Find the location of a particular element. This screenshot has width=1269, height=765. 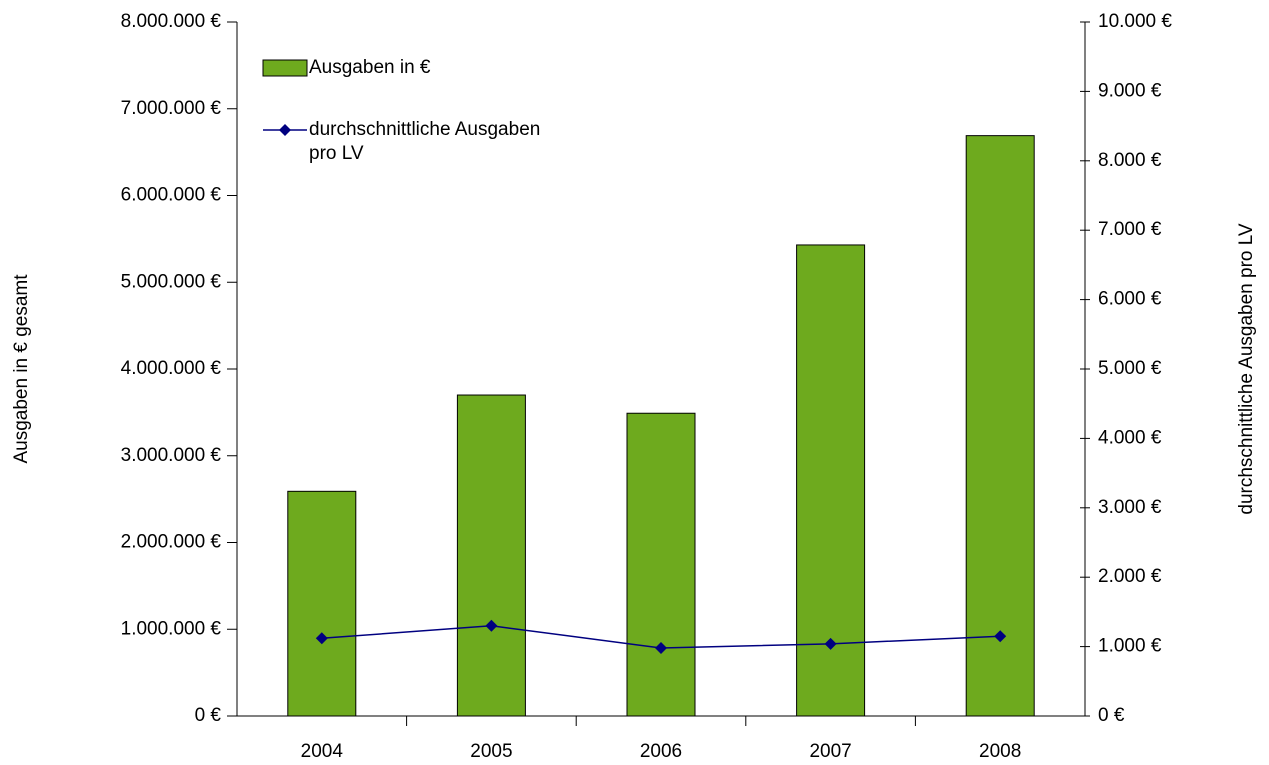

legend-label: durchschnittliche Ausgaben pro LV is located at coordinates (425, 141).